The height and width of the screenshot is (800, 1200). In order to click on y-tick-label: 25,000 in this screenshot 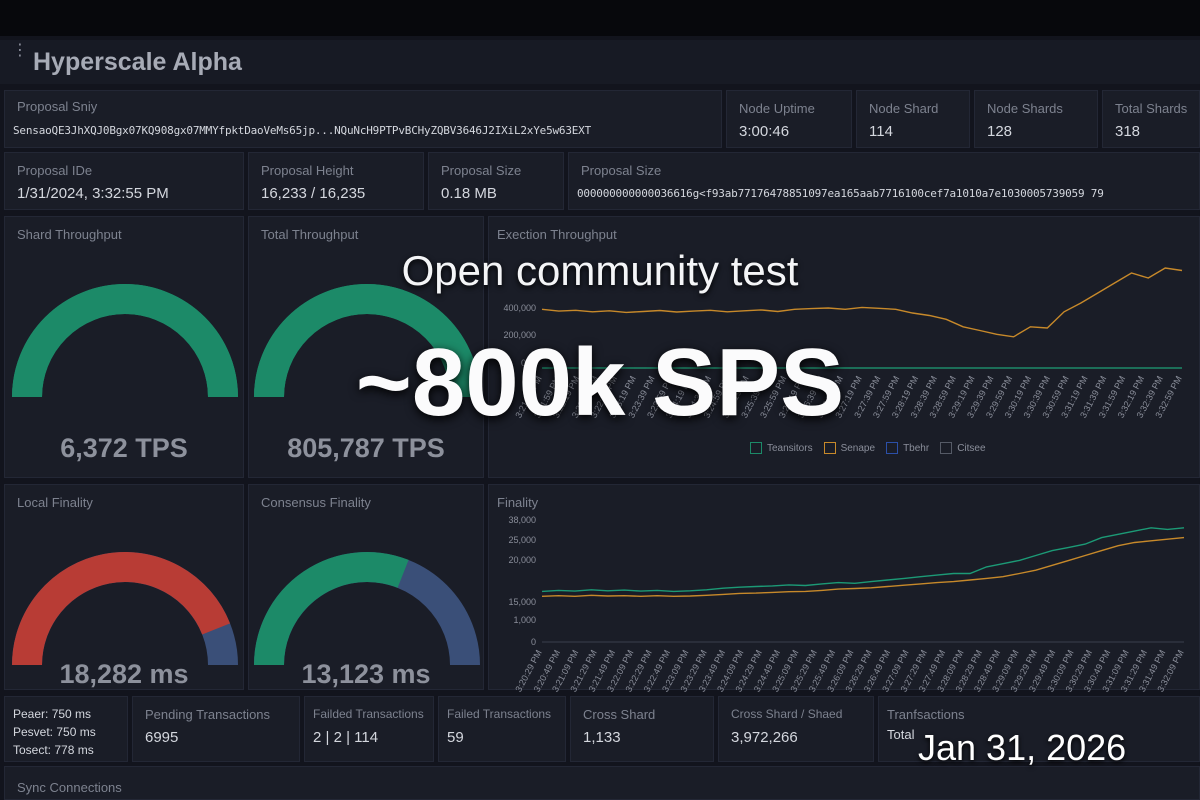, I will do `click(522, 540)`.